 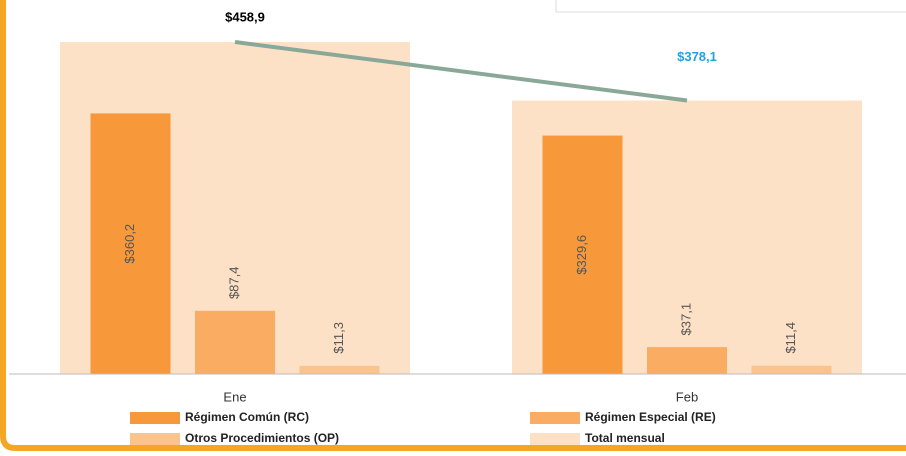 What do you see at coordinates (461, 71) in the screenshot?
I see `total-line` at bounding box center [461, 71].